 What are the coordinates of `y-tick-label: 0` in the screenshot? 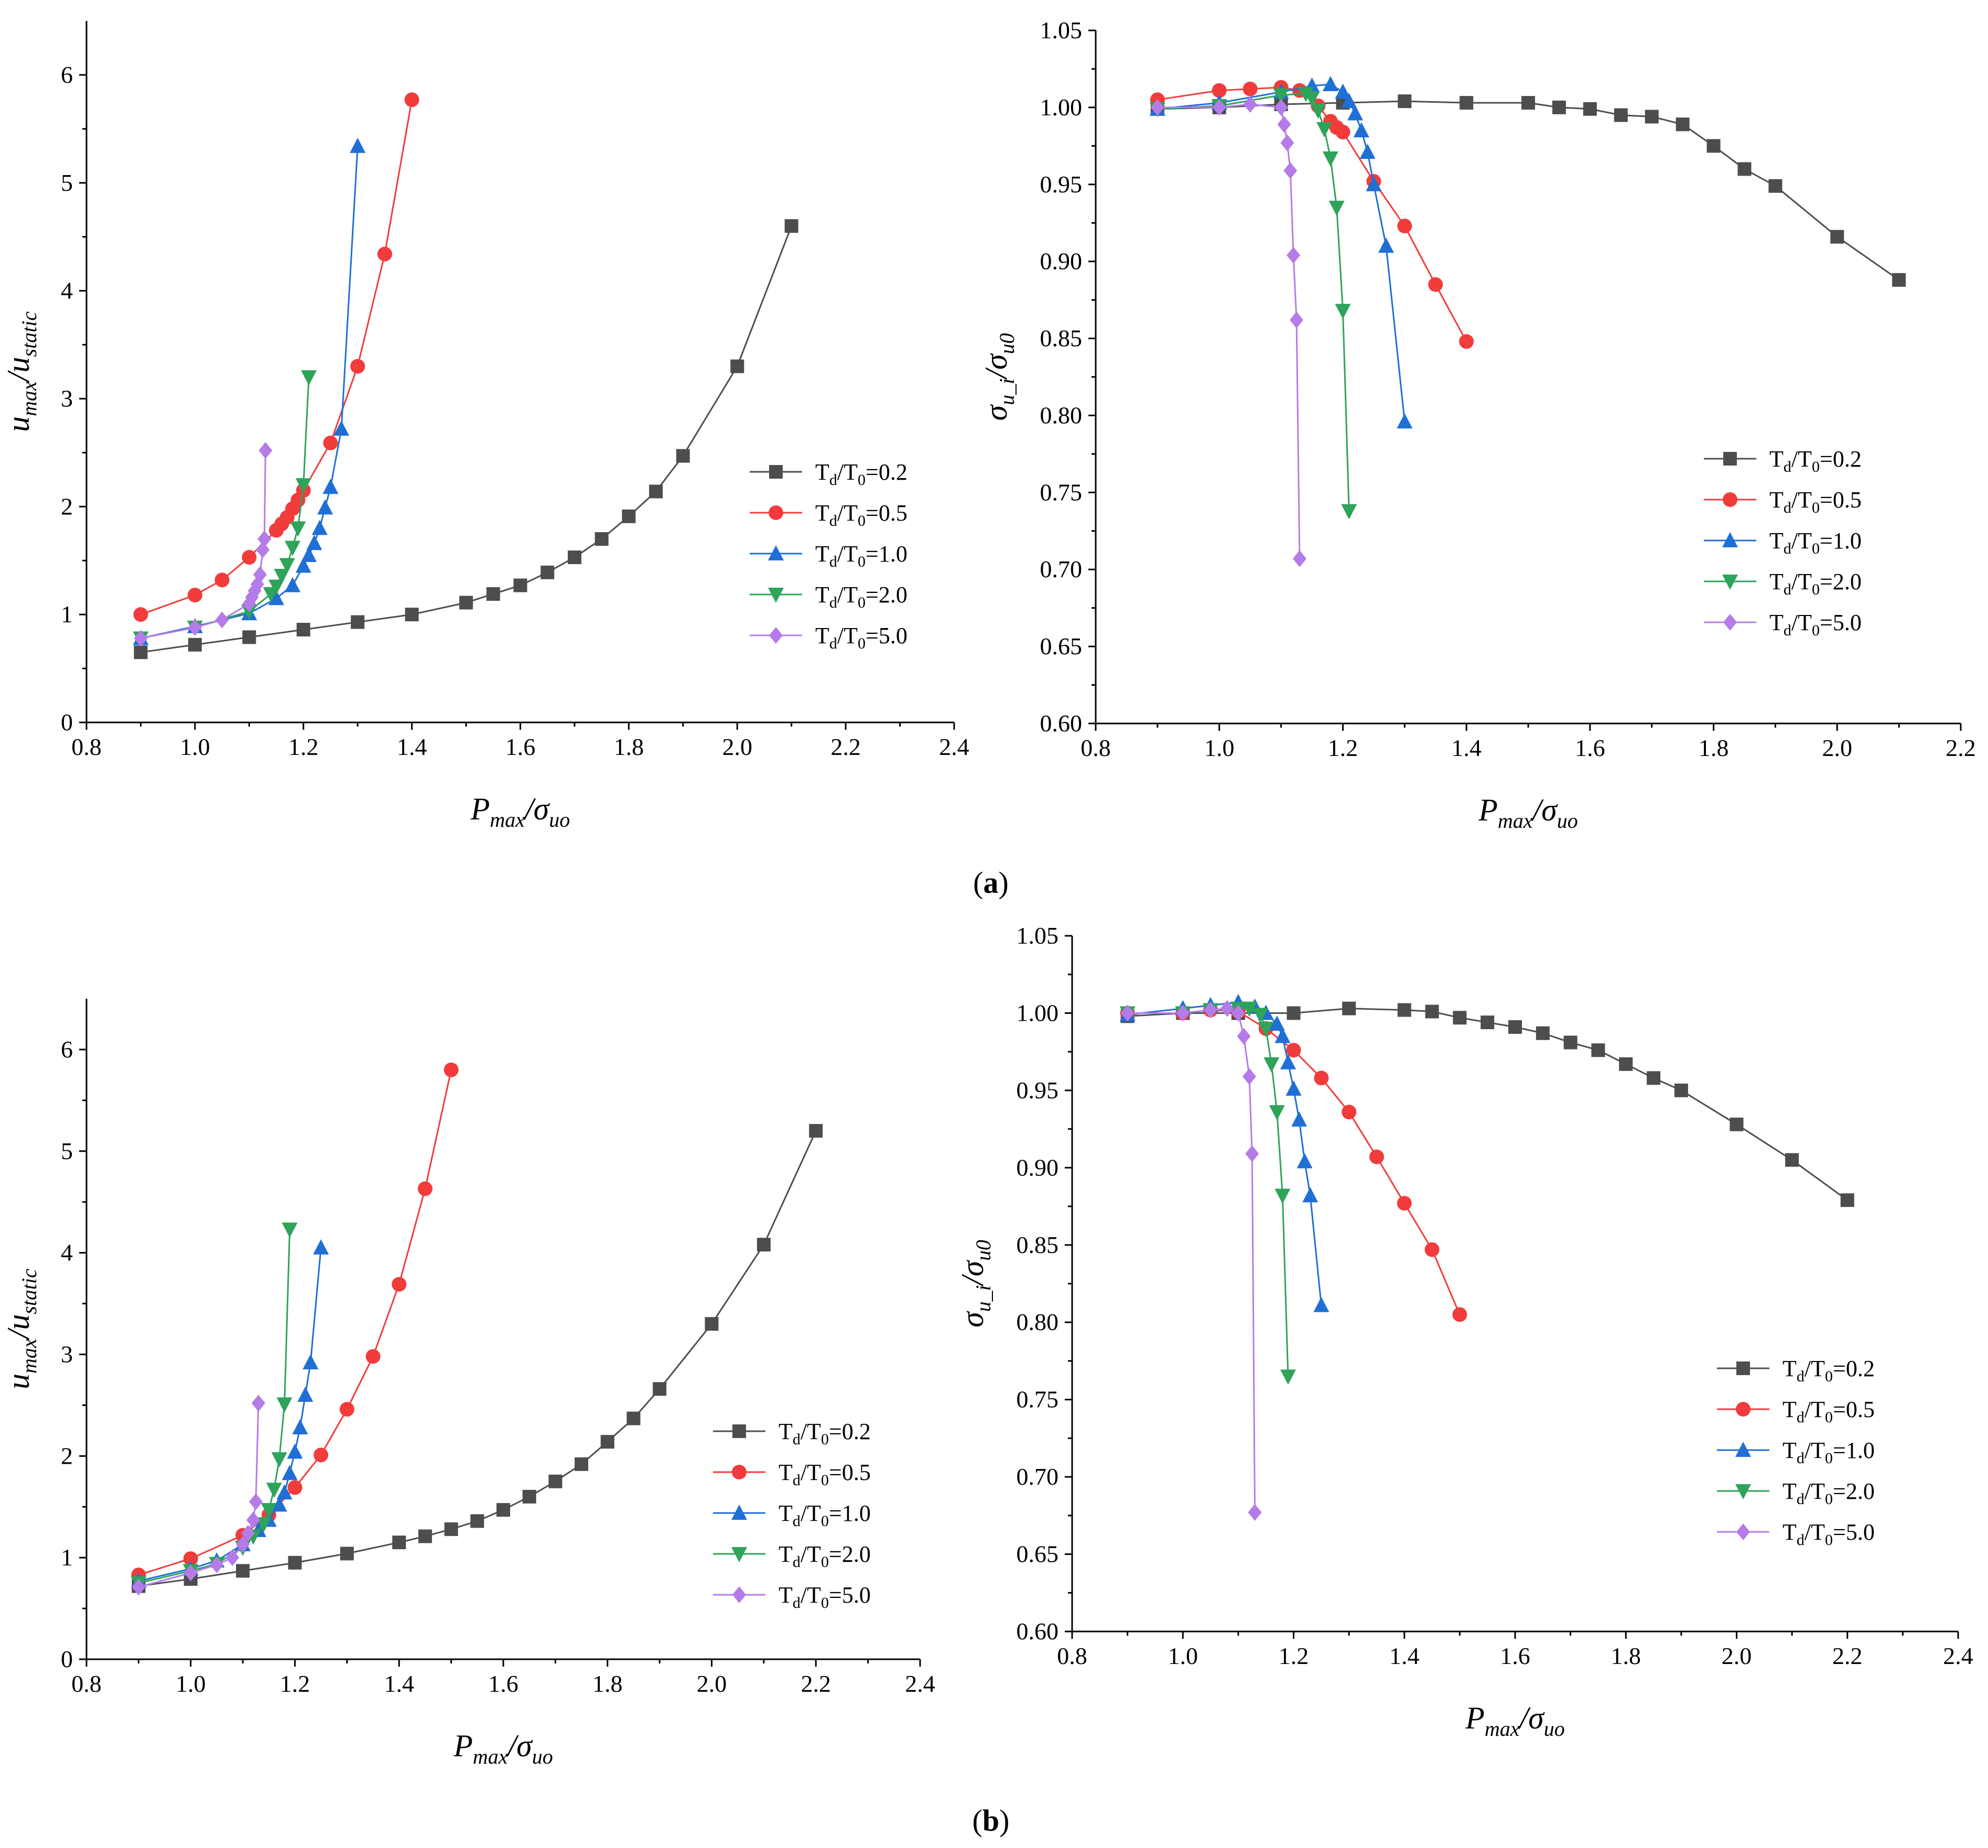 It's located at (67, 722).